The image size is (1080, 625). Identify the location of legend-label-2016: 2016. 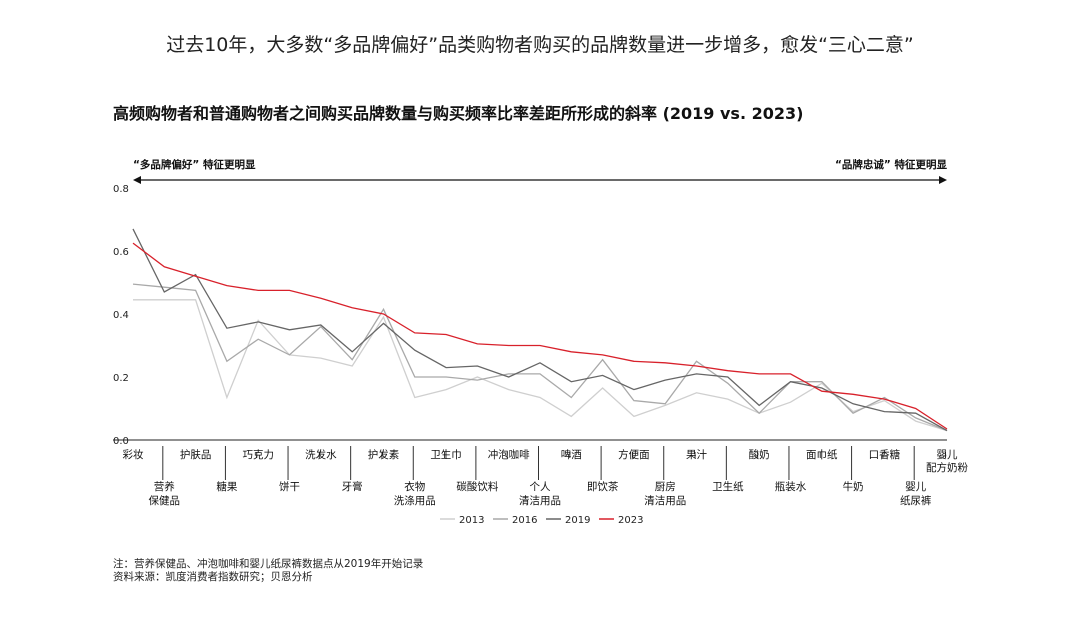
(524, 520).